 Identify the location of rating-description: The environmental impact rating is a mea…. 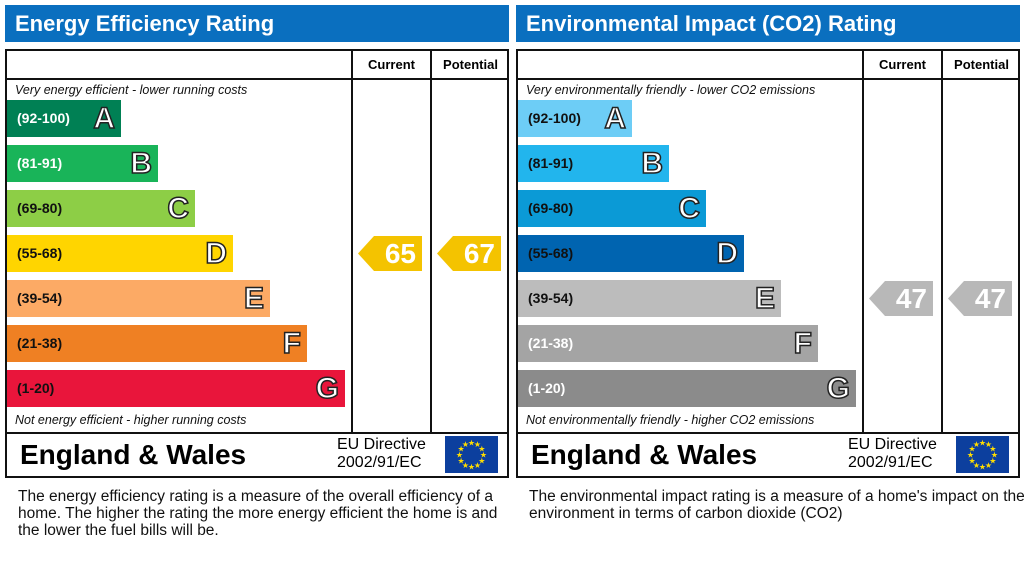
(776, 505).